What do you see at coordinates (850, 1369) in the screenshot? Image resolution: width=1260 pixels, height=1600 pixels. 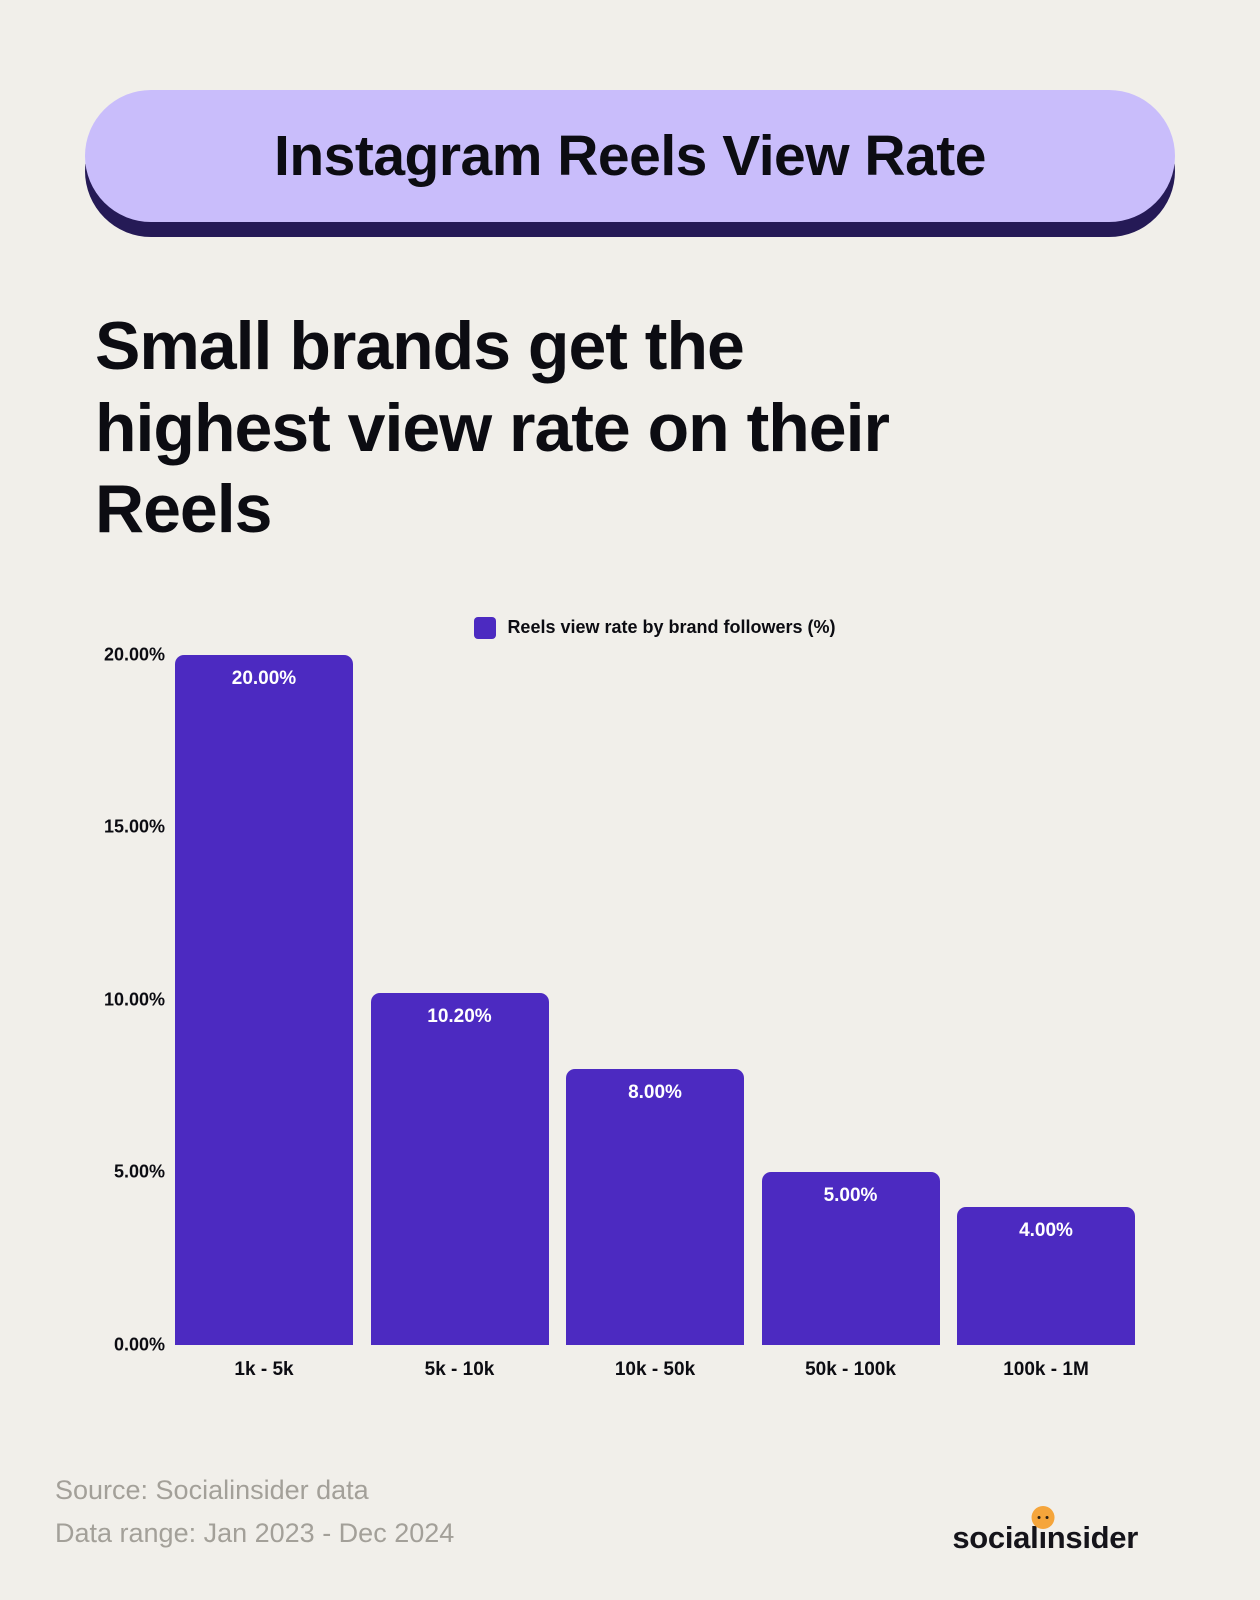 I see `x-category-label: 50k - 100k` at bounding box center [850, 1369].